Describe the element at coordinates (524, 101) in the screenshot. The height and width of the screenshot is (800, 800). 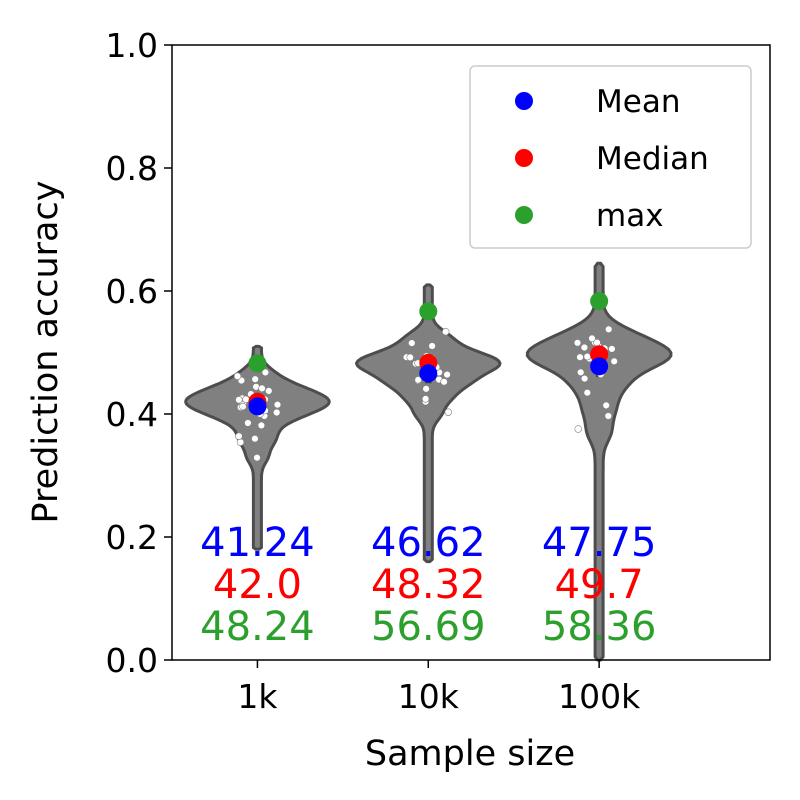
I see `legend-marker-mean` at that location.